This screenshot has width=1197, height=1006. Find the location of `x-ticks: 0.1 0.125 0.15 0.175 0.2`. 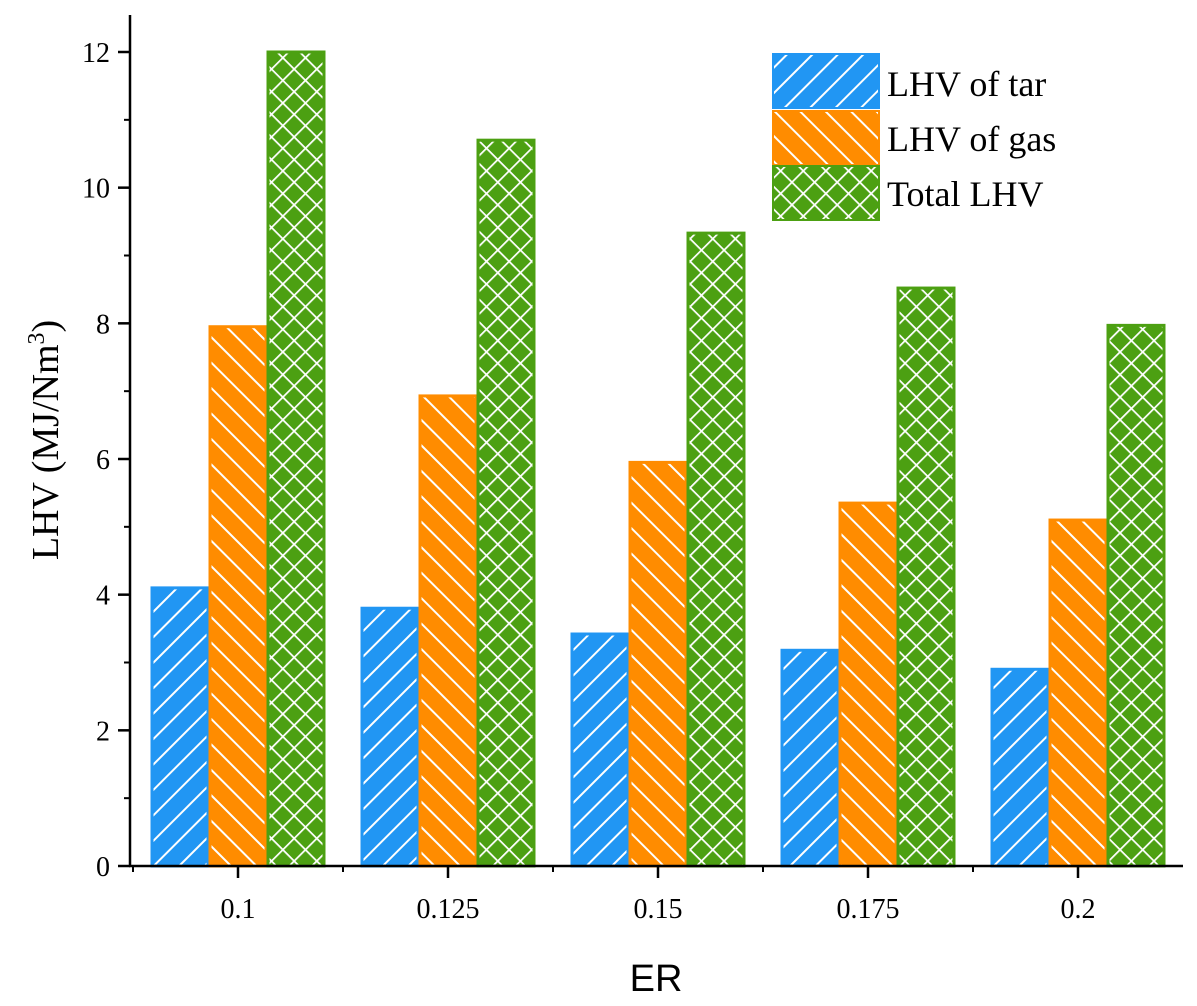

x-ticks: 0.1 0.125 0.15 0.175 0.2 is located at coordinates (614, 895).